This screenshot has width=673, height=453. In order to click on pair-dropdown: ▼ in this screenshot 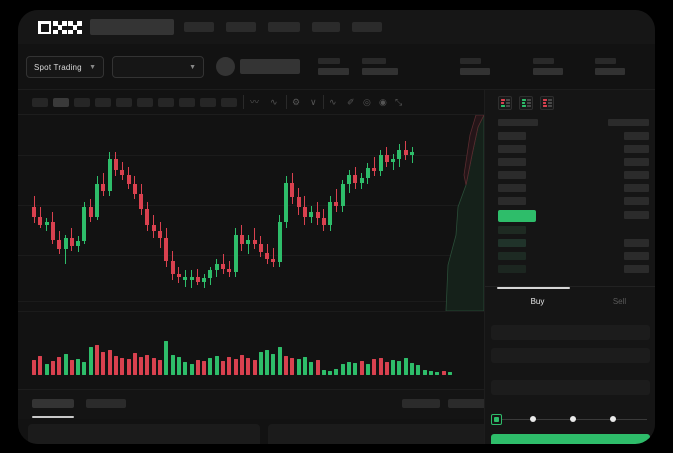, I will do `click(158, 67)`.